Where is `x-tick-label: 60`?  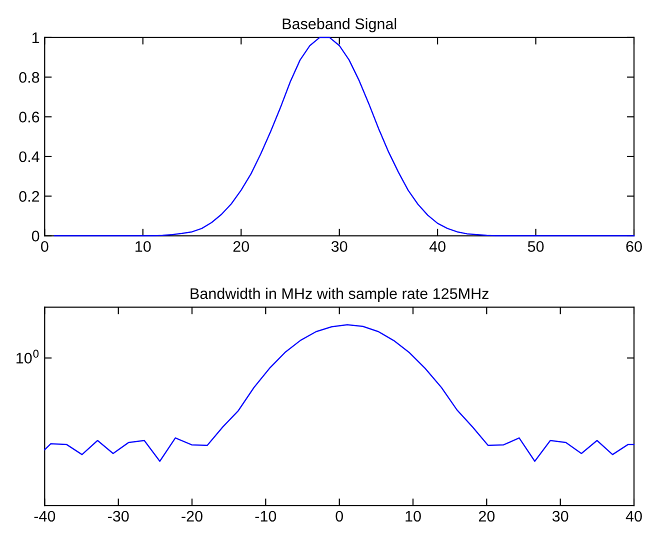 x-tick-label: 60 is located at coordinates (634, 246).